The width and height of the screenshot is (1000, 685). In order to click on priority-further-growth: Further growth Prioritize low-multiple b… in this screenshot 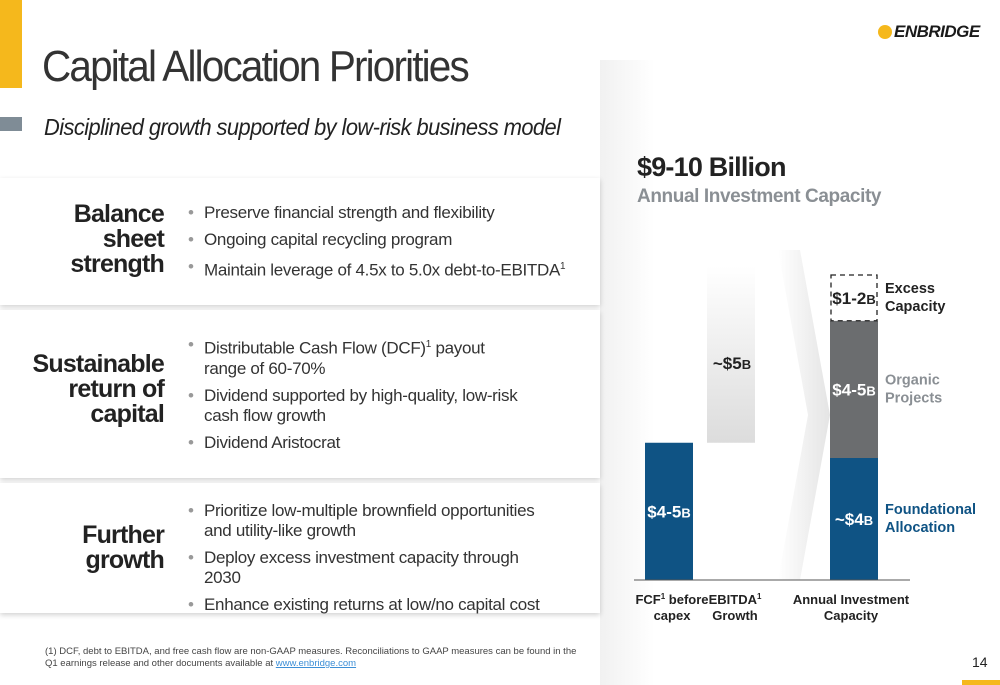, I will do `click(300, 549)`.